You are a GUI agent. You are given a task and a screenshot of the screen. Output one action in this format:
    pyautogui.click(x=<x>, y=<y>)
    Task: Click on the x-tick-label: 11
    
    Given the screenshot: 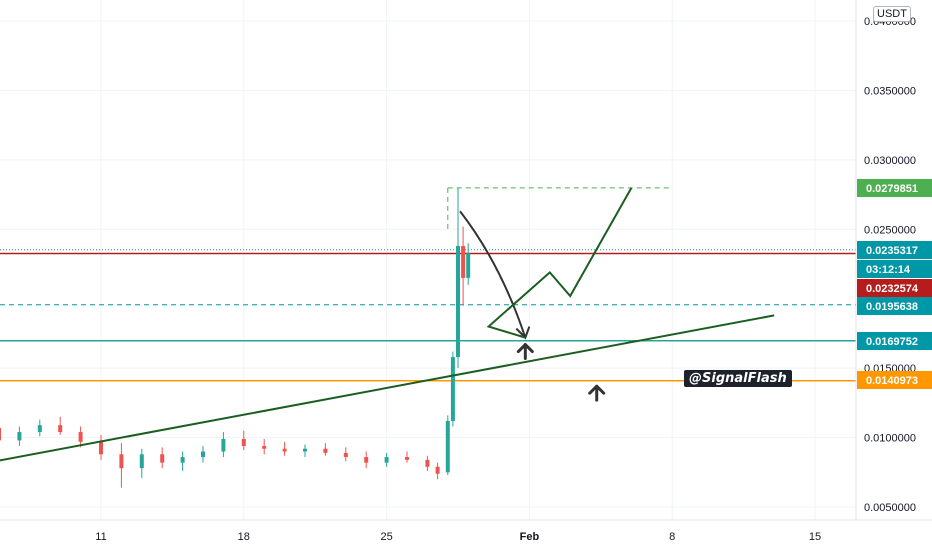 What is the action you would take?
    pyautogui.click(x=100, y=537)
    